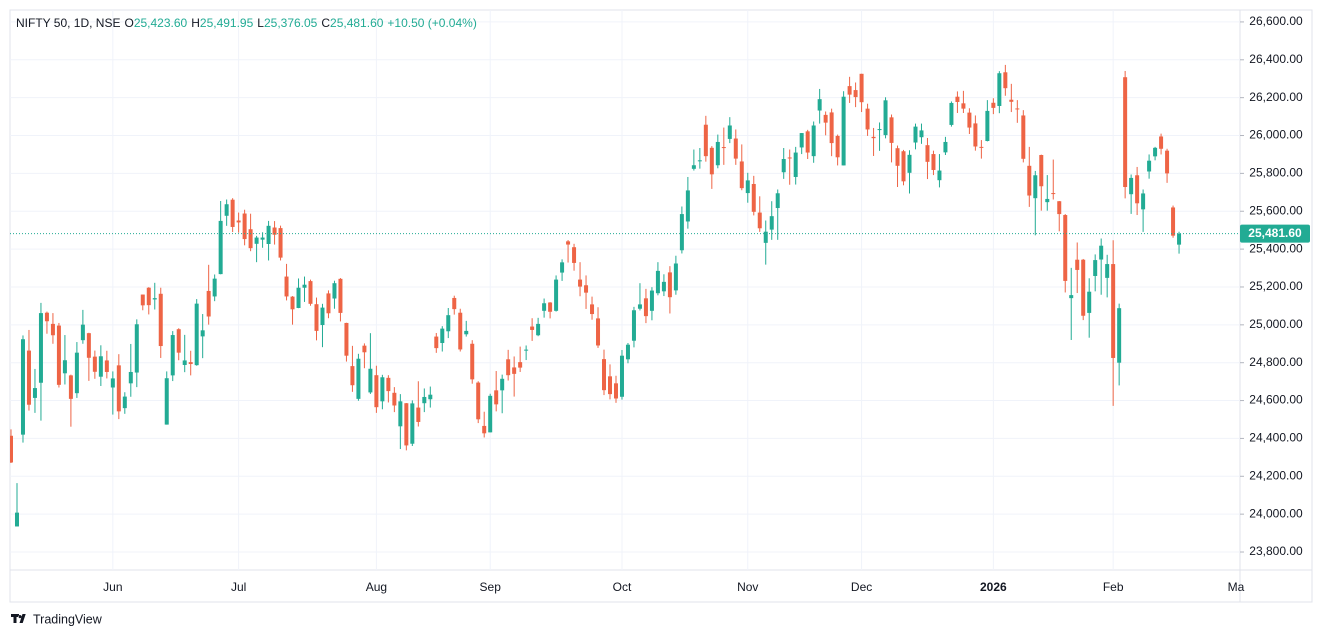  What do you see at coordinates (1275, 233) in the screenshot?
I see `last-price-label: 25,481.60` at bounding box center [1275, 233].